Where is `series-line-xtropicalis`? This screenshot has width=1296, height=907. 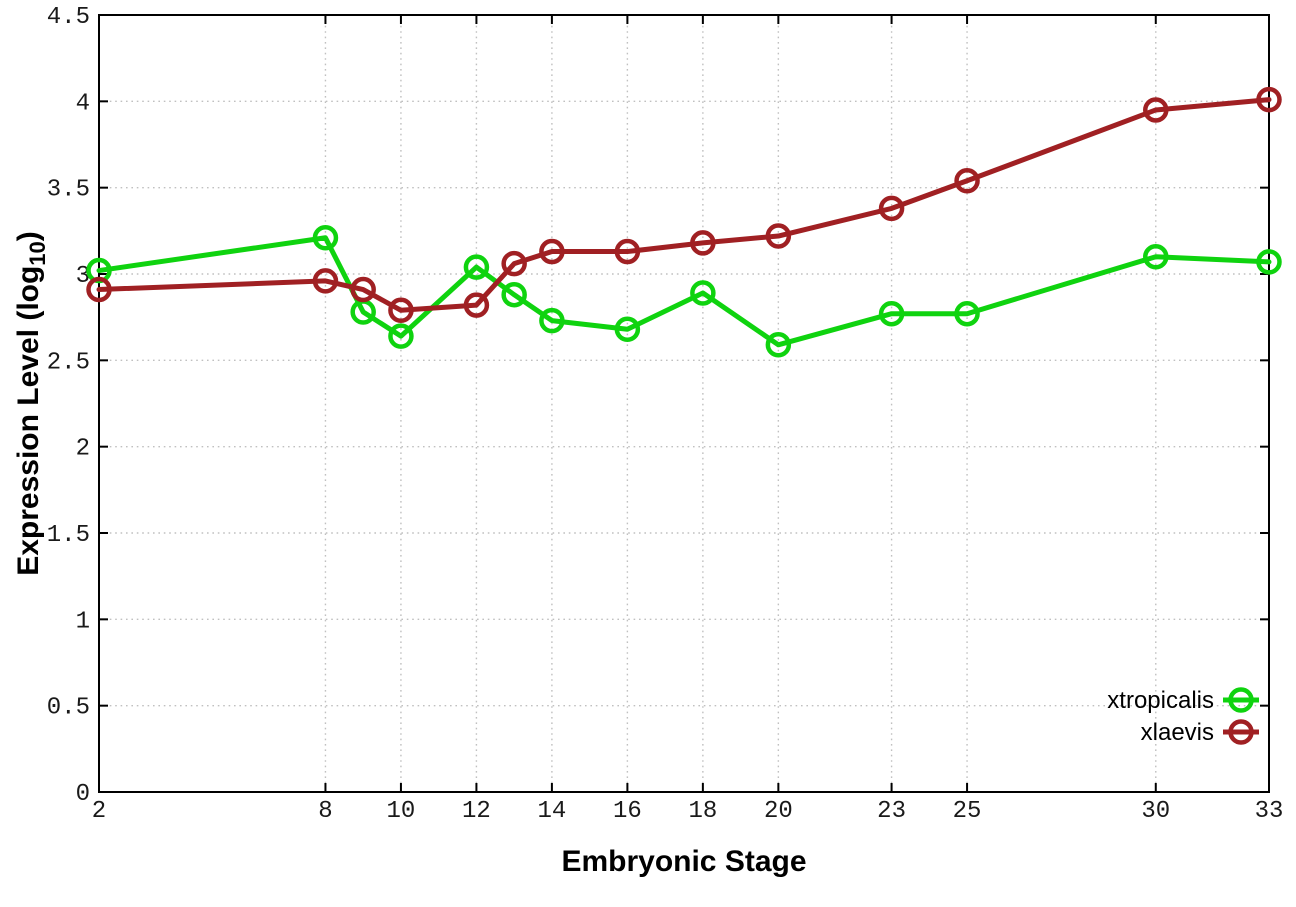
series-line-xtropicalis is located at coordinates (684, 291).